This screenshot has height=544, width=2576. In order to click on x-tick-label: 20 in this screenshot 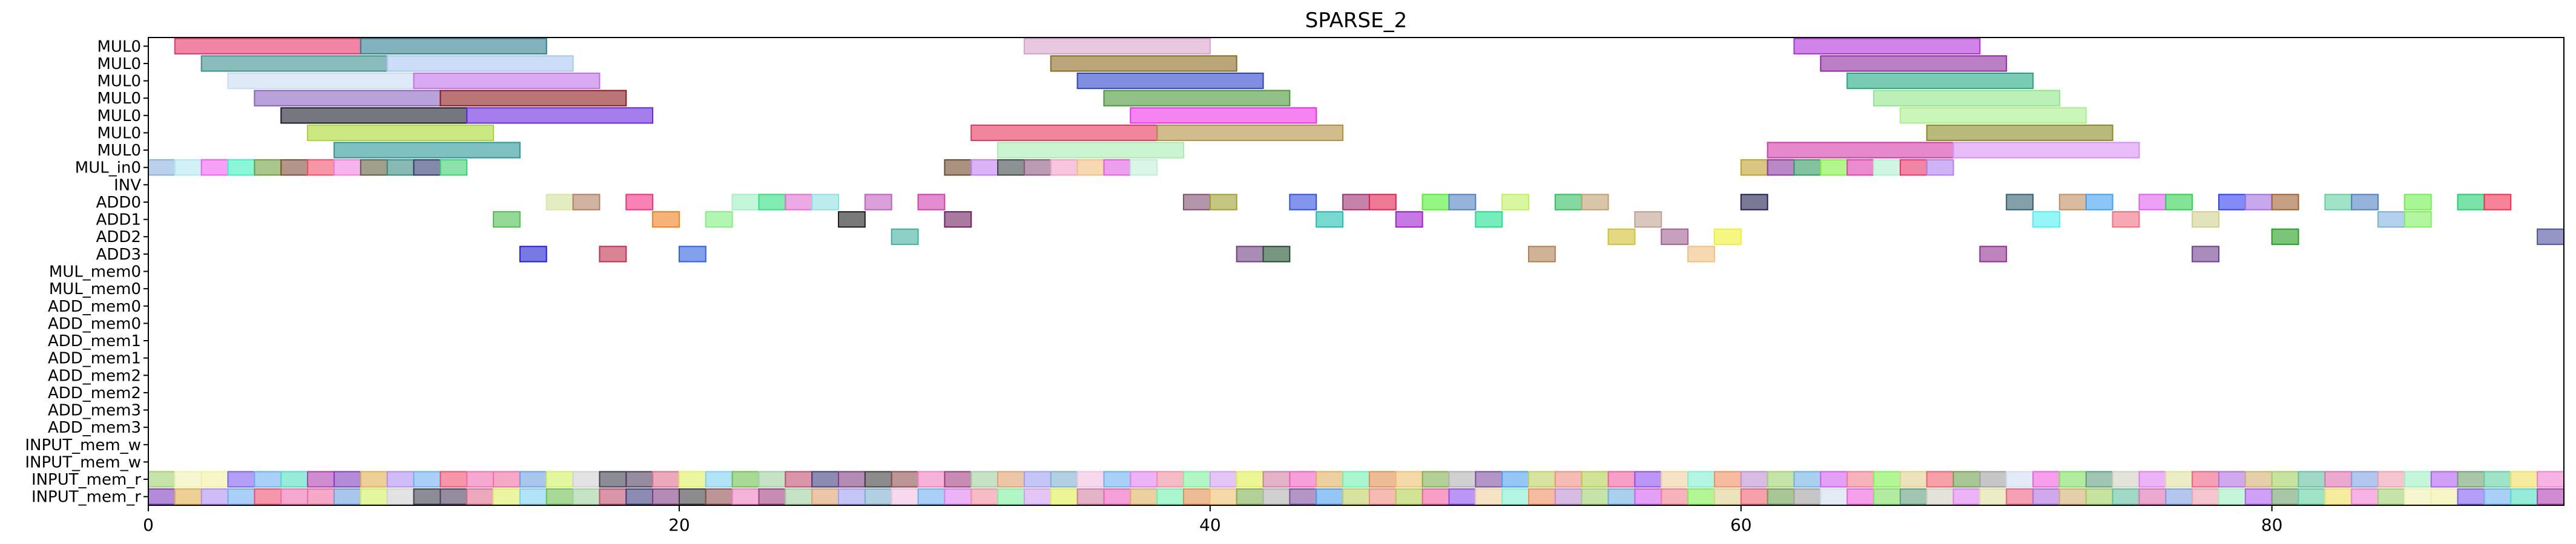, I will do `click(679, 525)`.